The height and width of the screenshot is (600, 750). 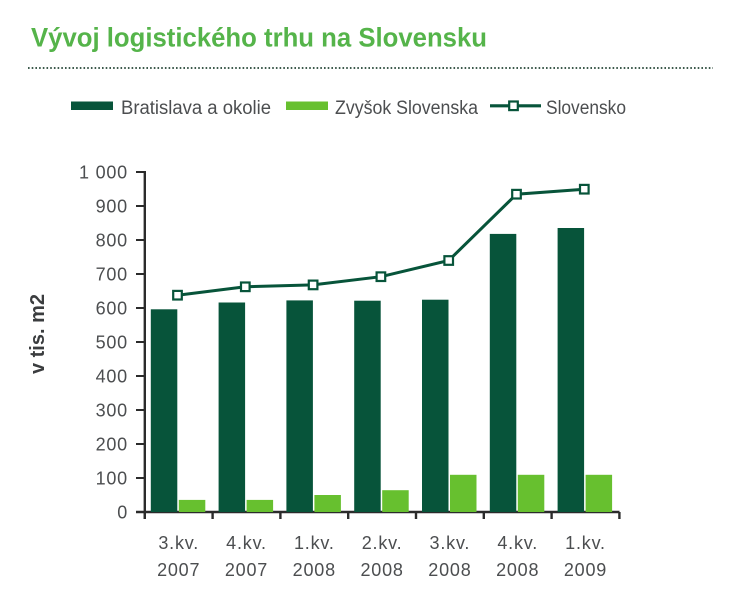 What do you see at coordinates (38, 334) in the screenshot?
I see `svg-text: v tis. m2` at bounding box center [38, 334].